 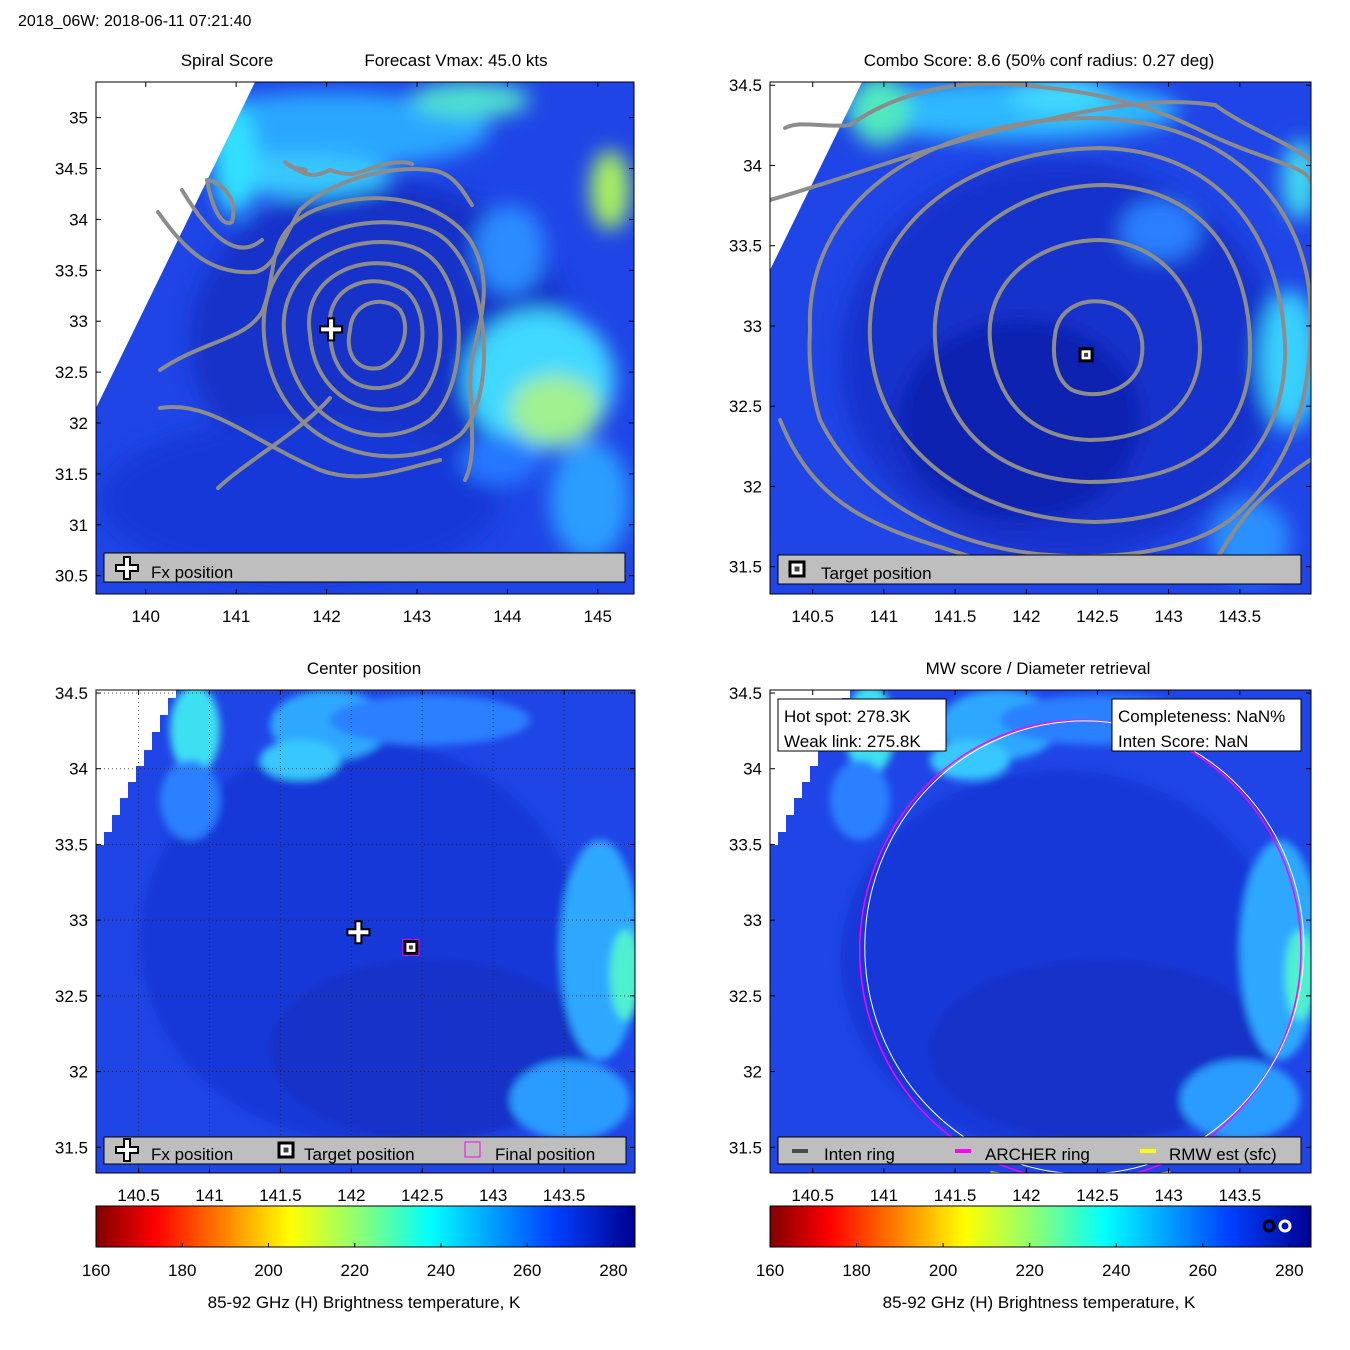 I want to click on x-tick-label: 140, so click(x=146, y=616).